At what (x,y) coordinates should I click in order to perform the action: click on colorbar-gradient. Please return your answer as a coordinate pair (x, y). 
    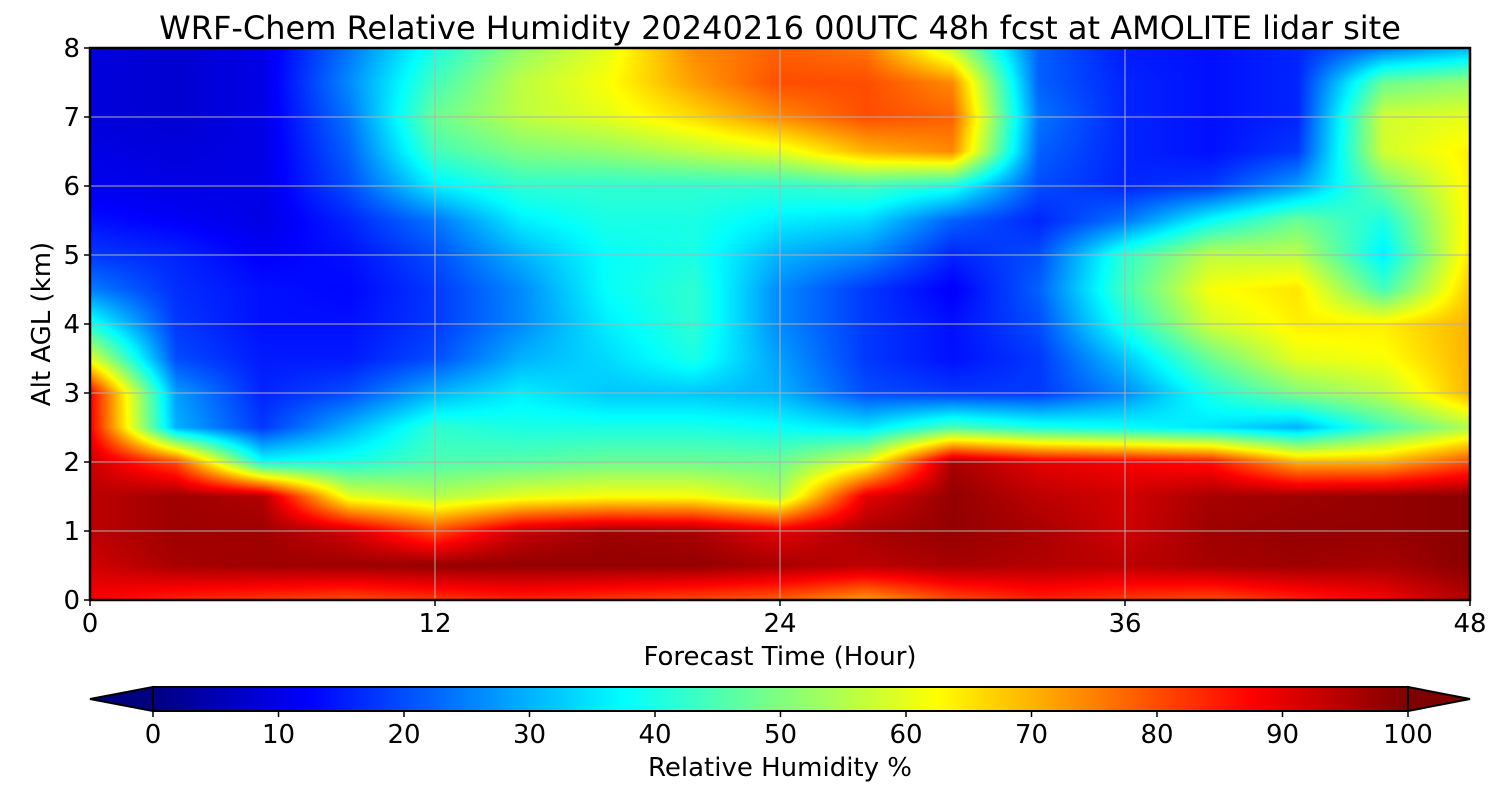
    Looking at the image, I should click on (780, 699).